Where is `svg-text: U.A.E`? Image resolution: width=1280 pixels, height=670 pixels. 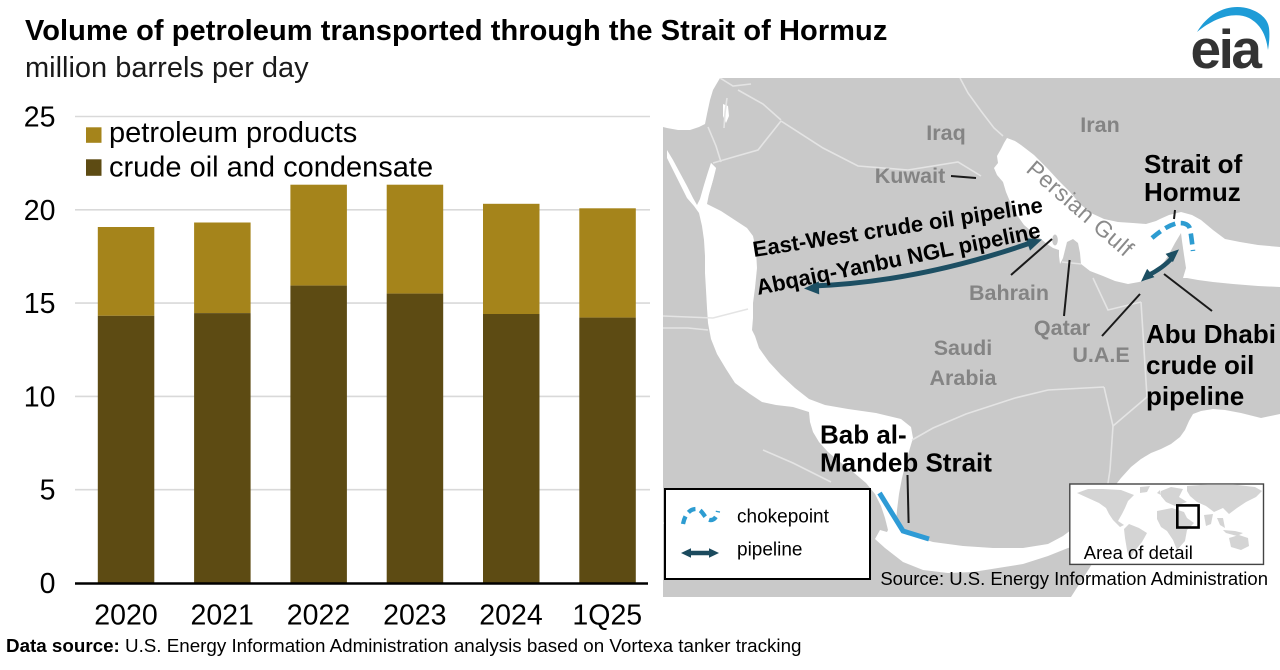
svg-text: U.A.E is located at coordinates (1100, 355).